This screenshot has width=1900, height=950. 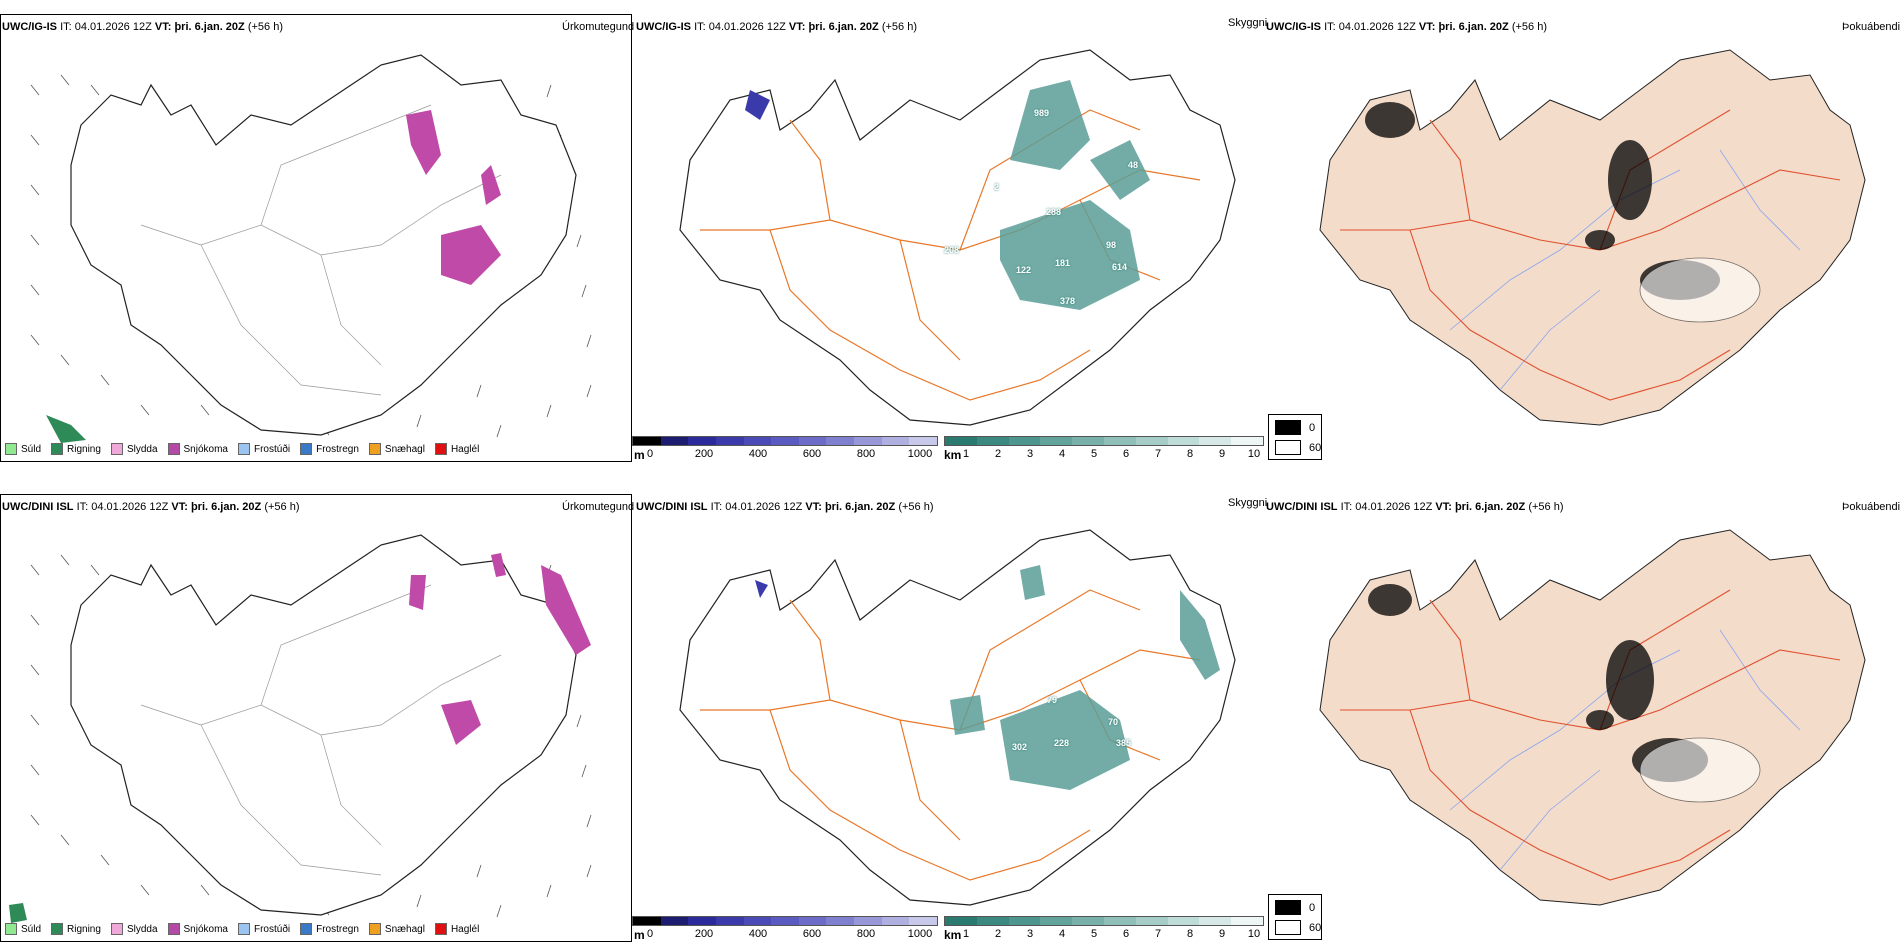 I want to click on colorbar-tick-label: 9, so click(x=1222, y=934).